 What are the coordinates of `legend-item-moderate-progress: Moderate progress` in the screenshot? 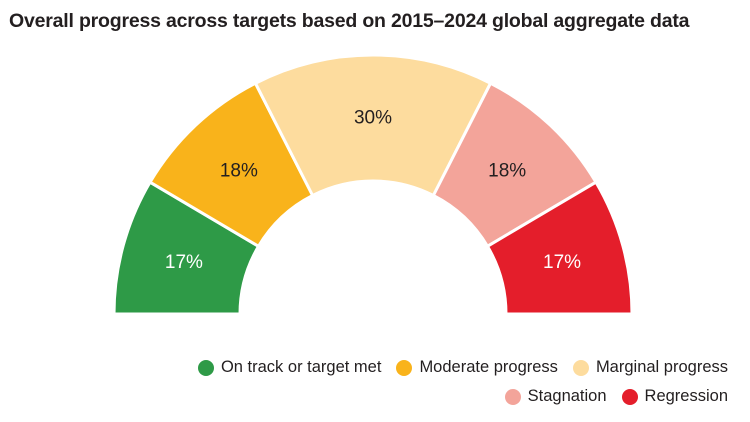 It's located at (477, 367).